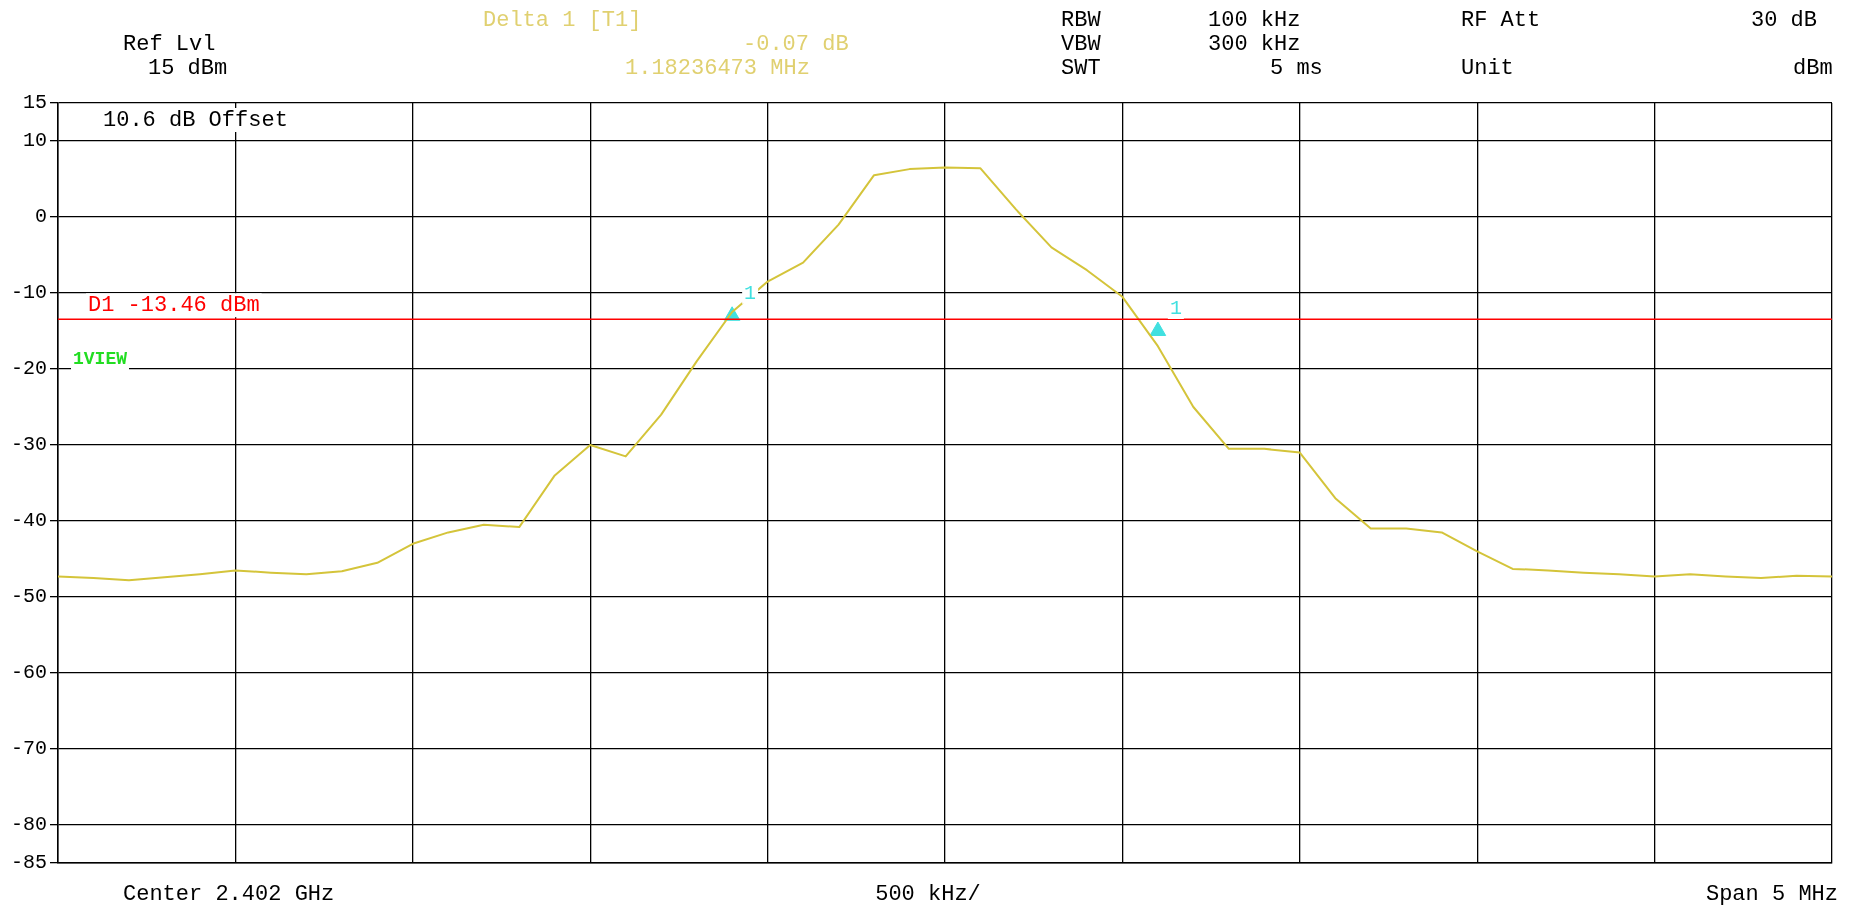 The image size is (1860, 921). Describe the element at coordinates (717, 68) in the screenshot. I see `text: 1.18236473 MHz` at that location.